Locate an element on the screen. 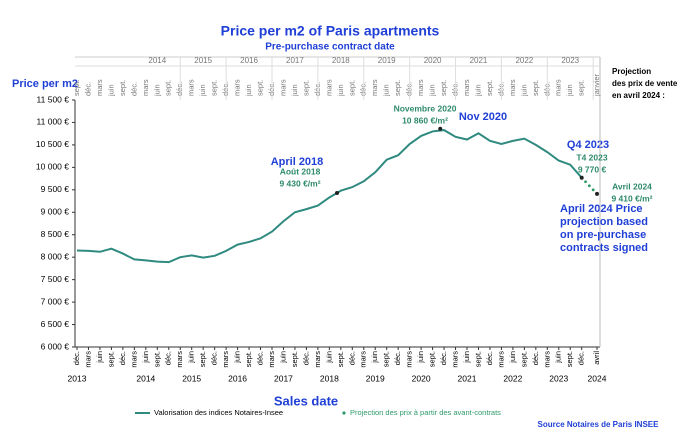  x-year-label: 2015 is located at coordinates (191, 378).